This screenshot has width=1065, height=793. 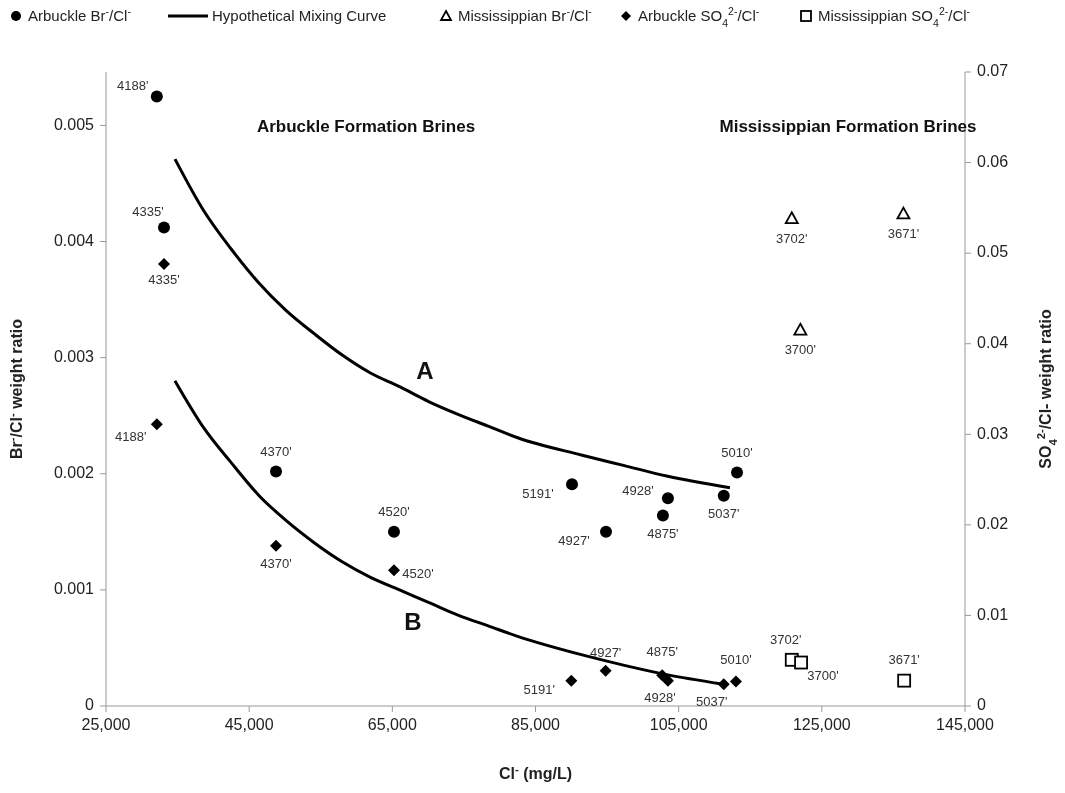 What do you see at coordinates (74, 240) in the screenshot?
I see `y-tick-label: 0.004` at bounding box center [74, 240].